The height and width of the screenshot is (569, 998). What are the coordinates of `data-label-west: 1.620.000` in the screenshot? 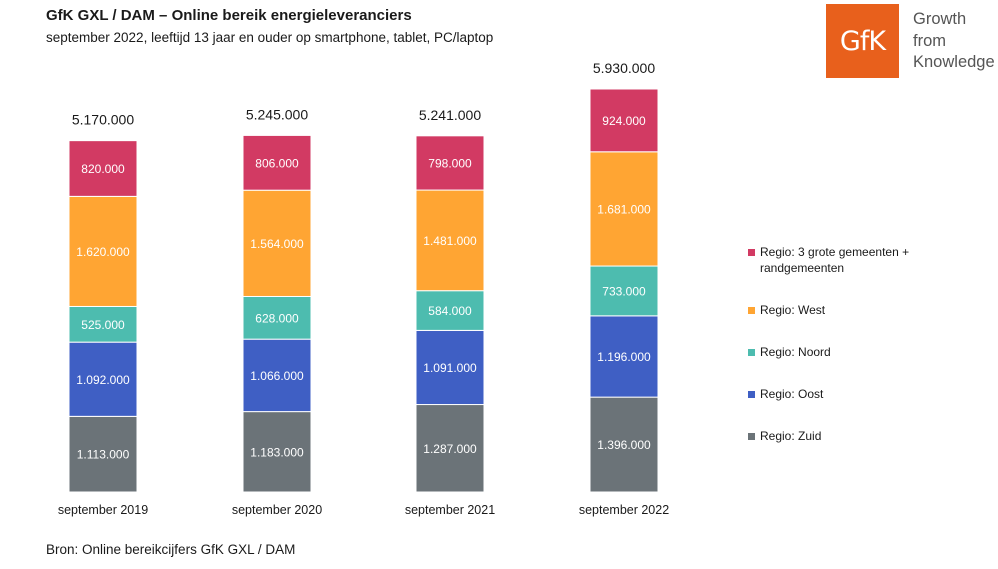 It's located at (103, 252).